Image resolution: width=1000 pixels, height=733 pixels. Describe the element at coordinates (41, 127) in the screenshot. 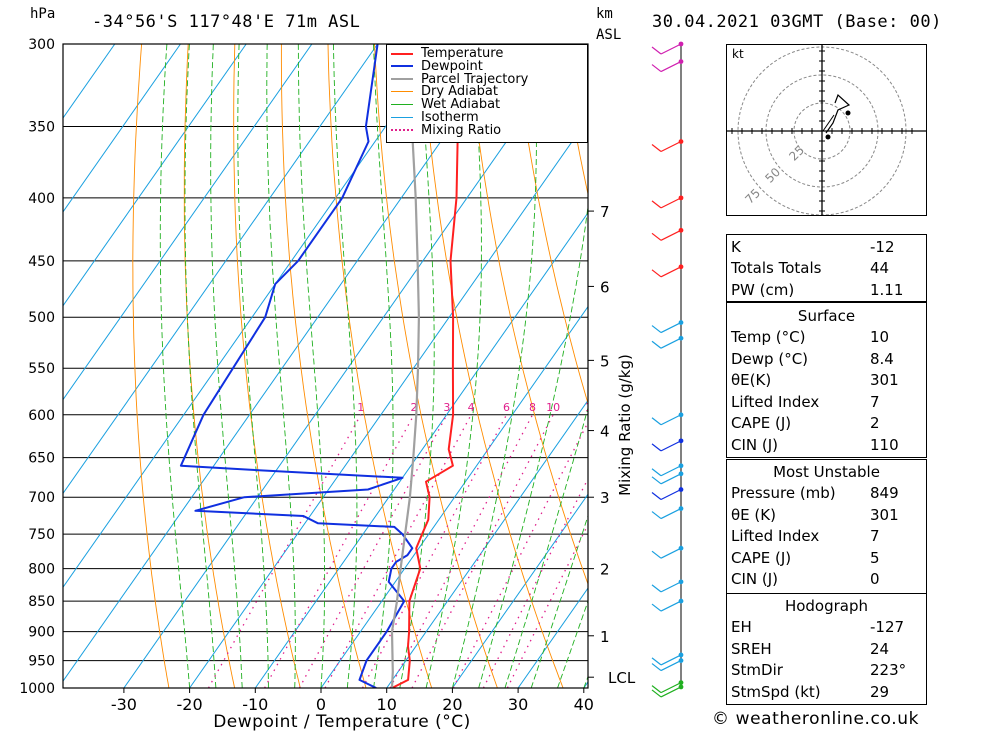

I see `pressure-tick-350: 350` at that location.